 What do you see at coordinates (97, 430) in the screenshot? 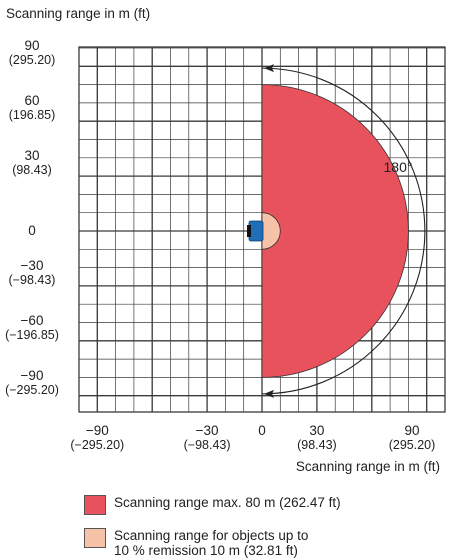
I see `x-tick-value-m: −90` at bounding box center [97, 430].